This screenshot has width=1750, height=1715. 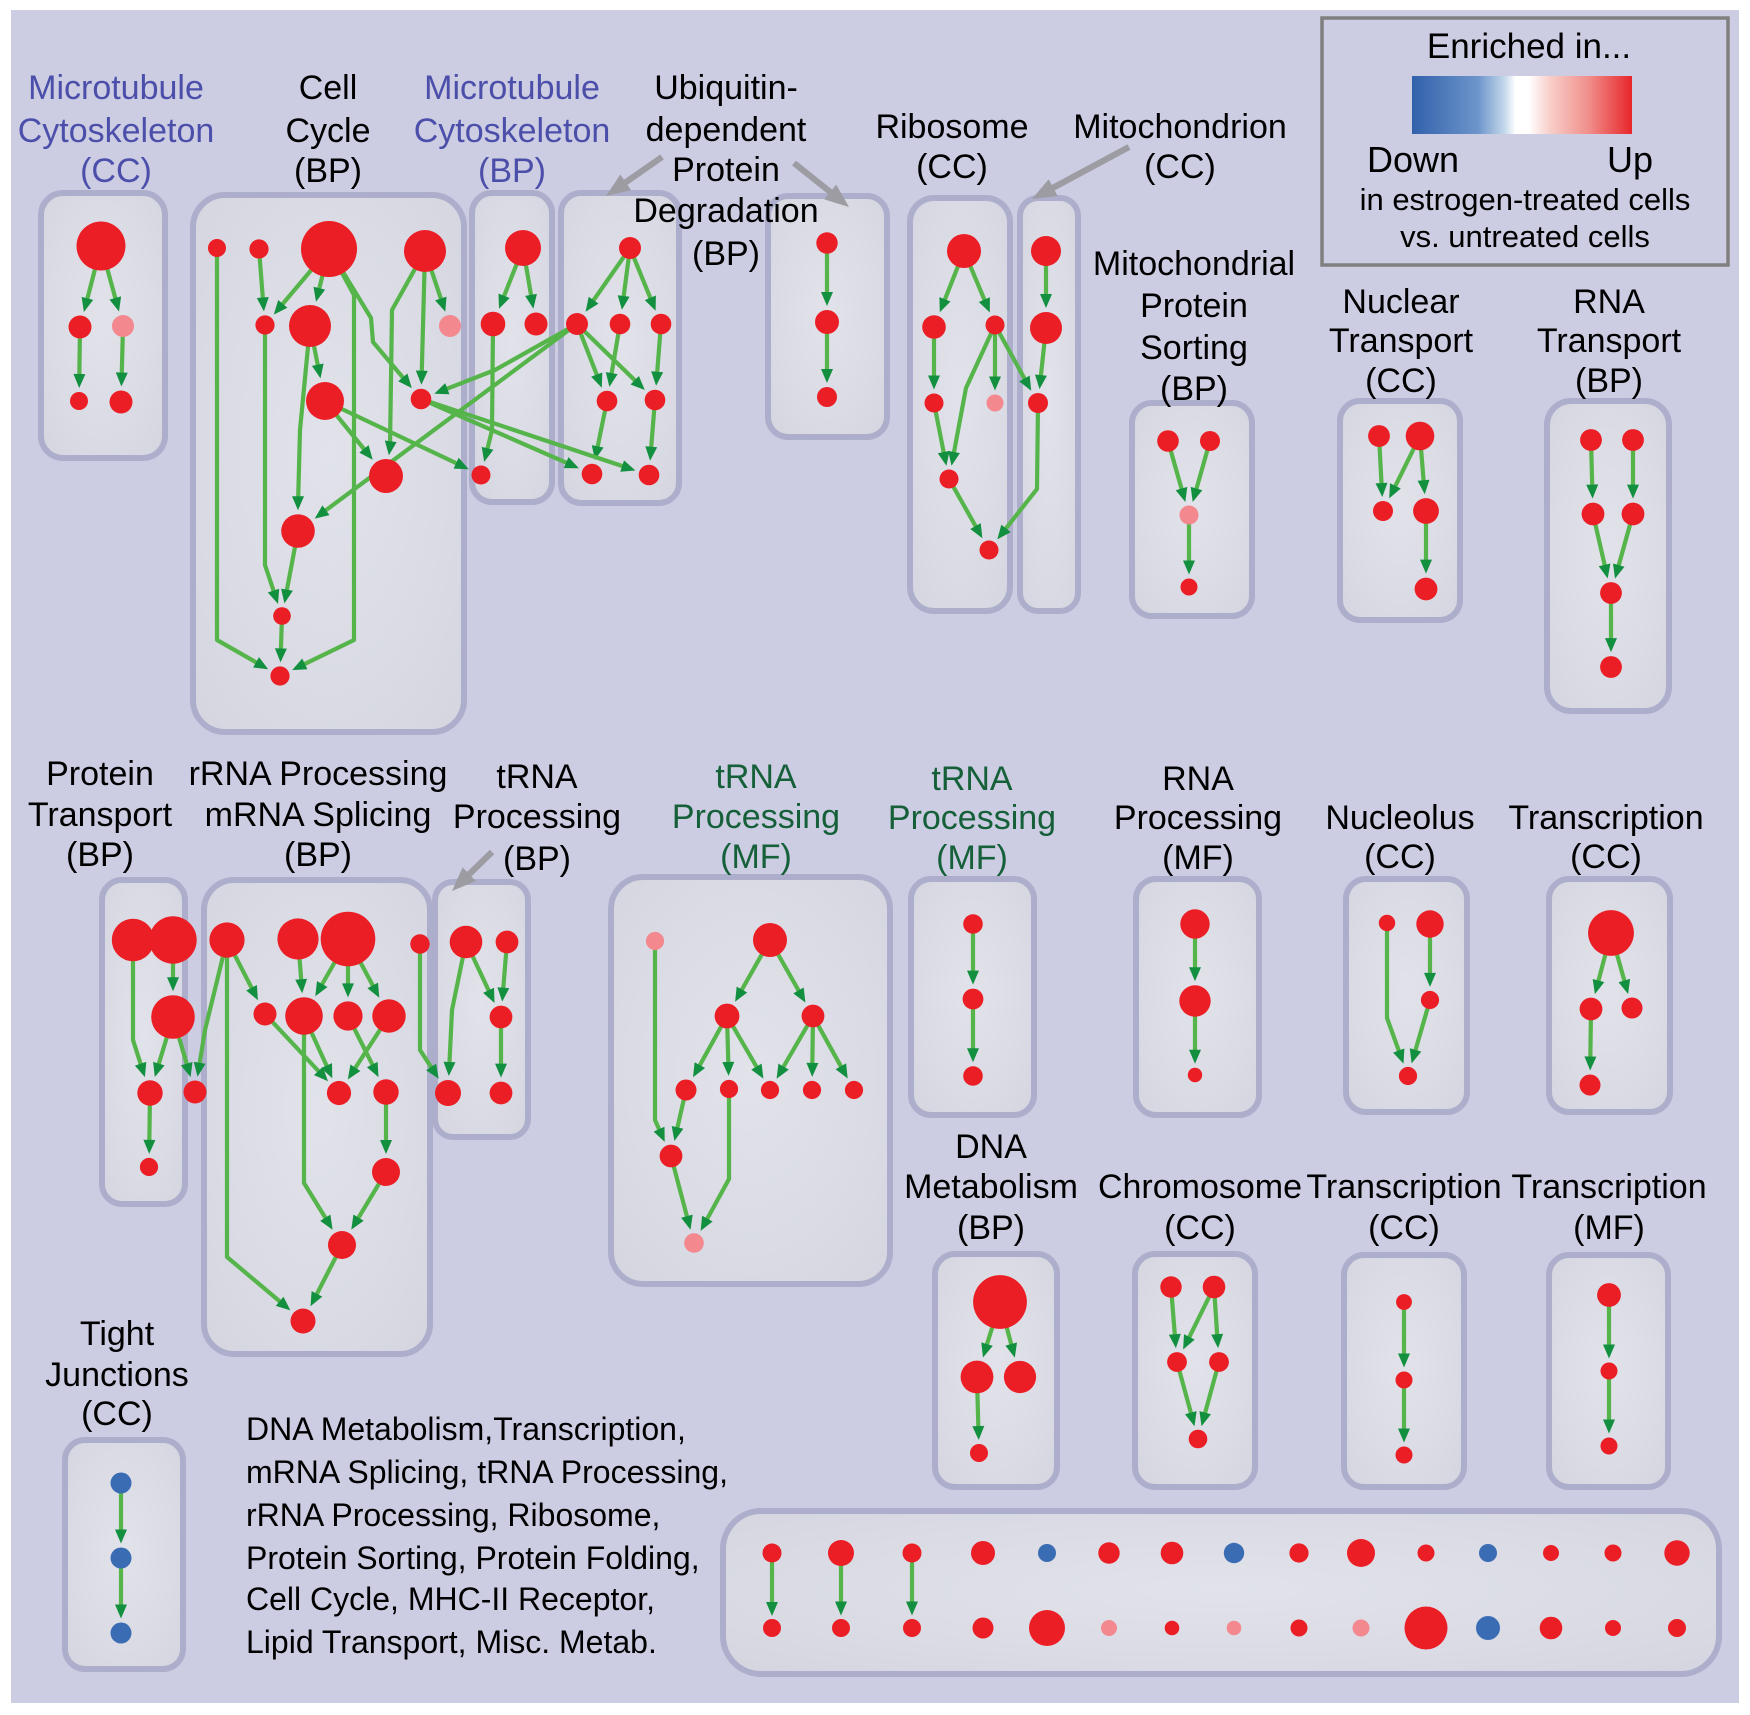 I want to click on svg-text: Metabolism, so click(x=991, y=1187).